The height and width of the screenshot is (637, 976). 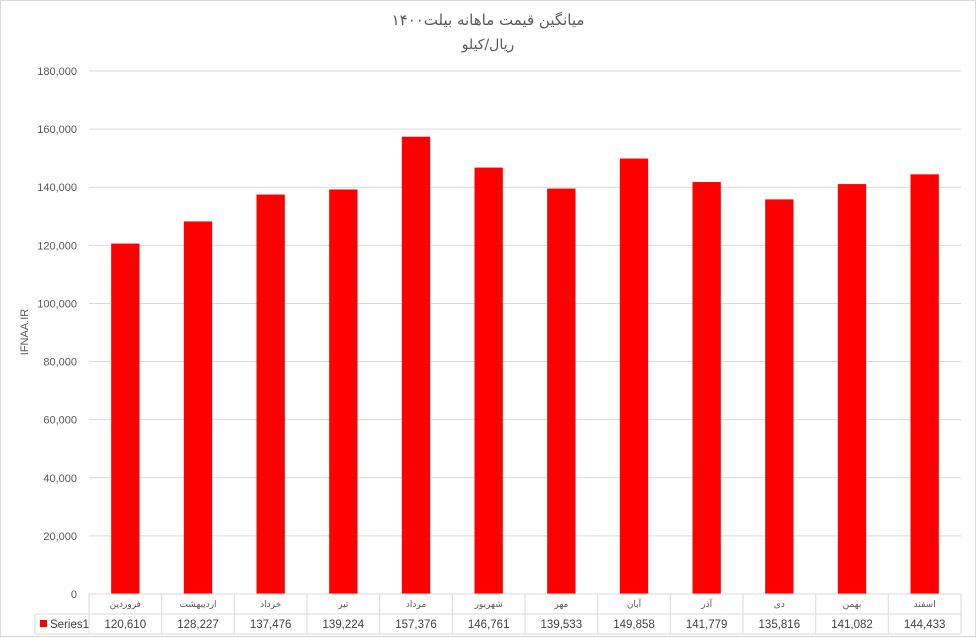 What do you see at coordinates (197, 605) in the screenshot?
I see `category-label: اردیبهشت` at bounding box center [197, 605].